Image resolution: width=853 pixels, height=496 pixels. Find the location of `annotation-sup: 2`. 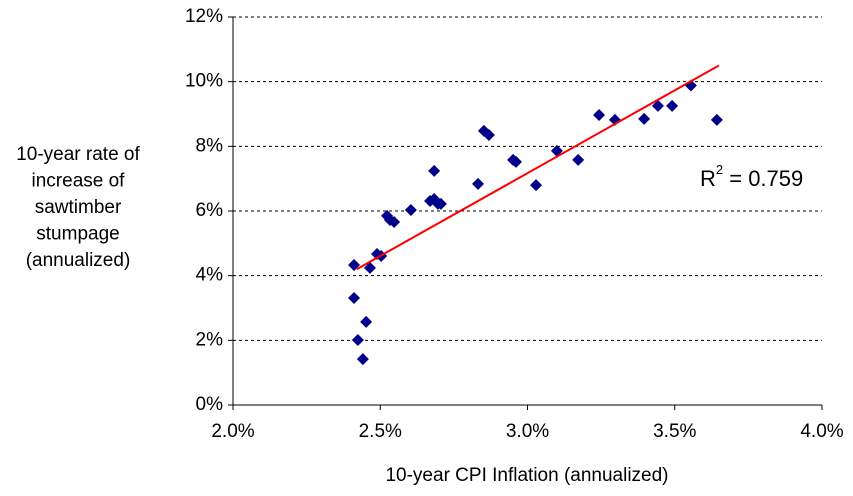

annotation-sup: 2 is located at coordinates (719, 169).